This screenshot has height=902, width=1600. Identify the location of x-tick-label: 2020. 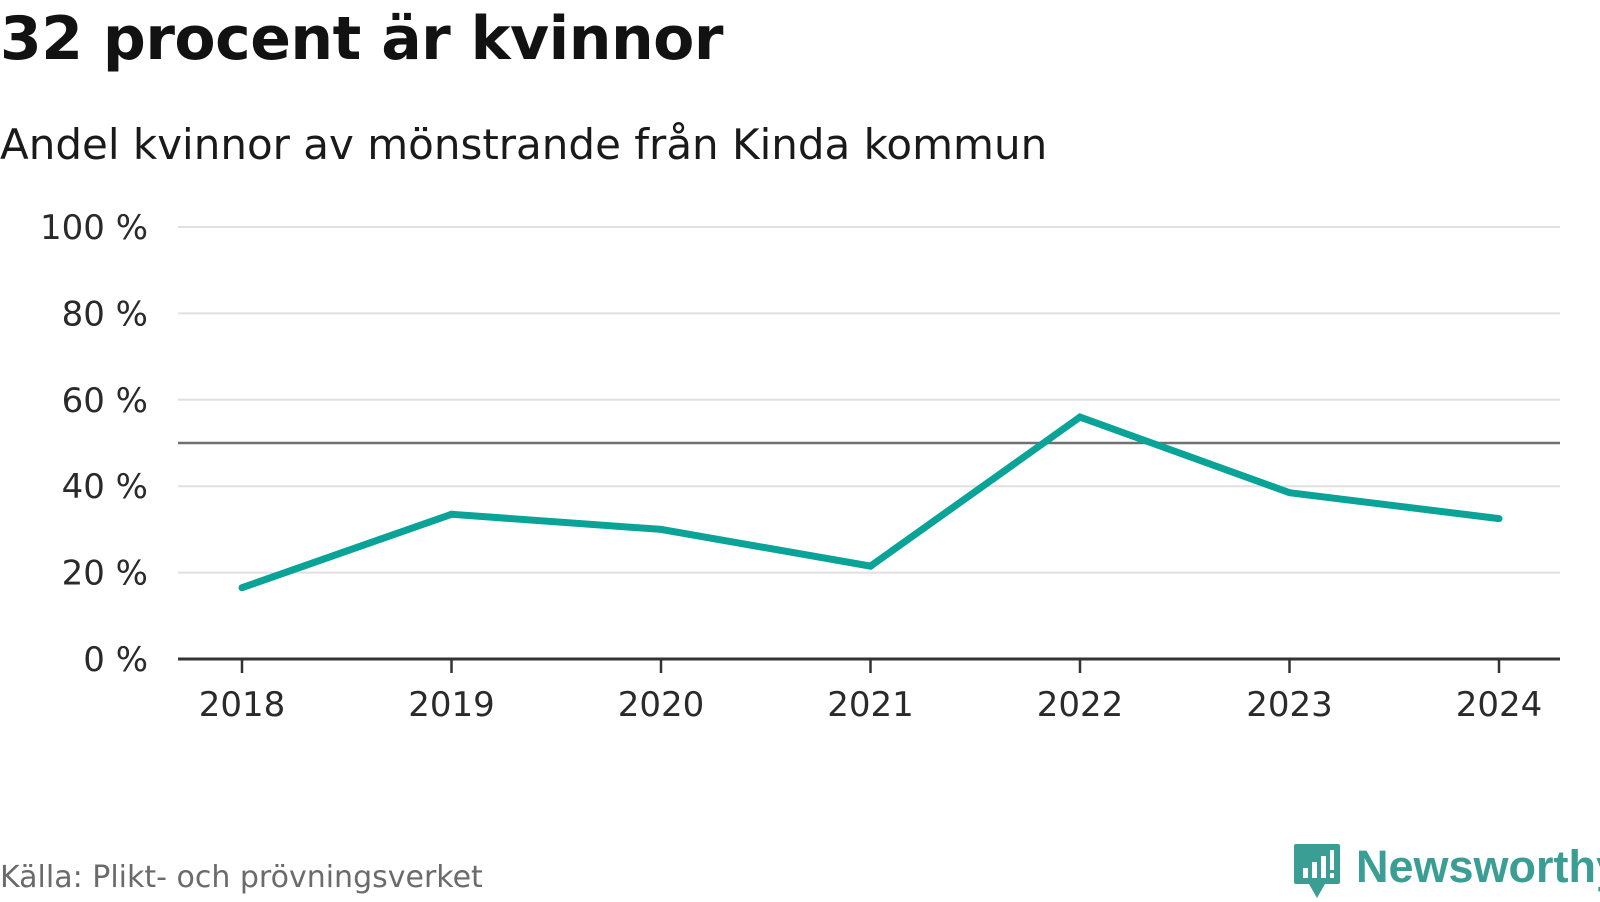
(661, 705).